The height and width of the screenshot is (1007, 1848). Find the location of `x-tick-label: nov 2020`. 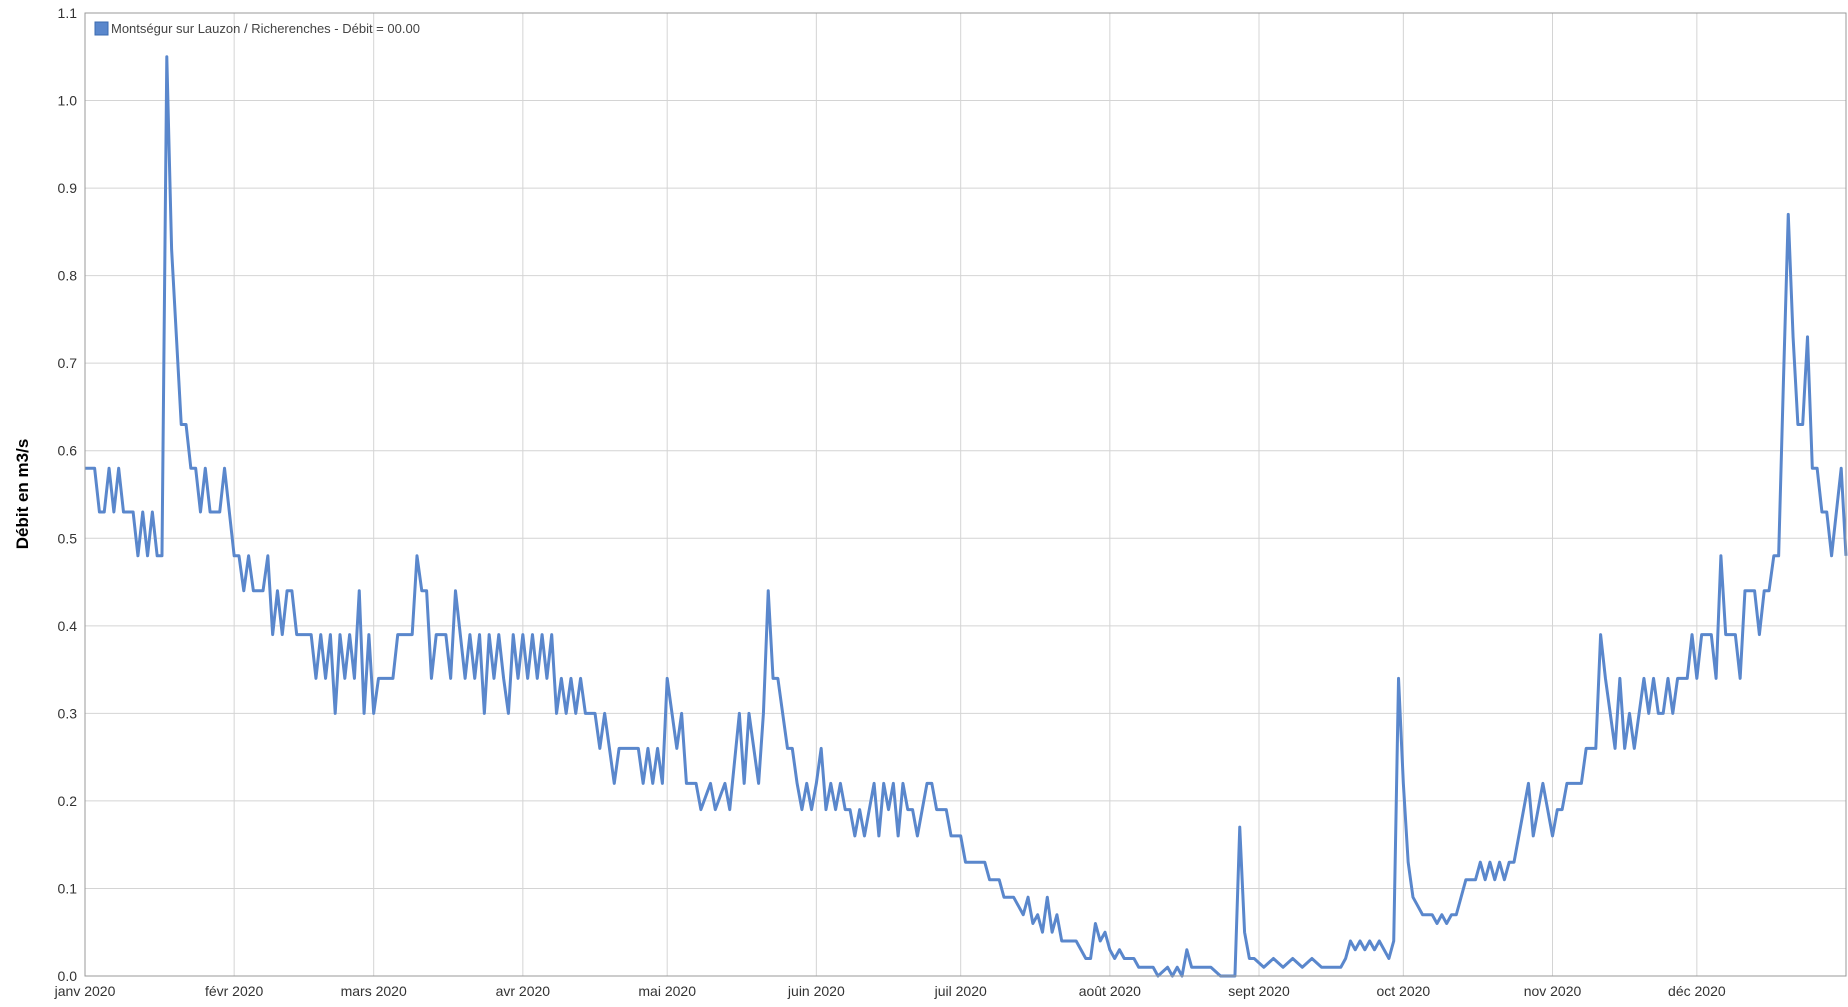

x-tick-label: nov 2020 is located at coordinates (1553, 991).